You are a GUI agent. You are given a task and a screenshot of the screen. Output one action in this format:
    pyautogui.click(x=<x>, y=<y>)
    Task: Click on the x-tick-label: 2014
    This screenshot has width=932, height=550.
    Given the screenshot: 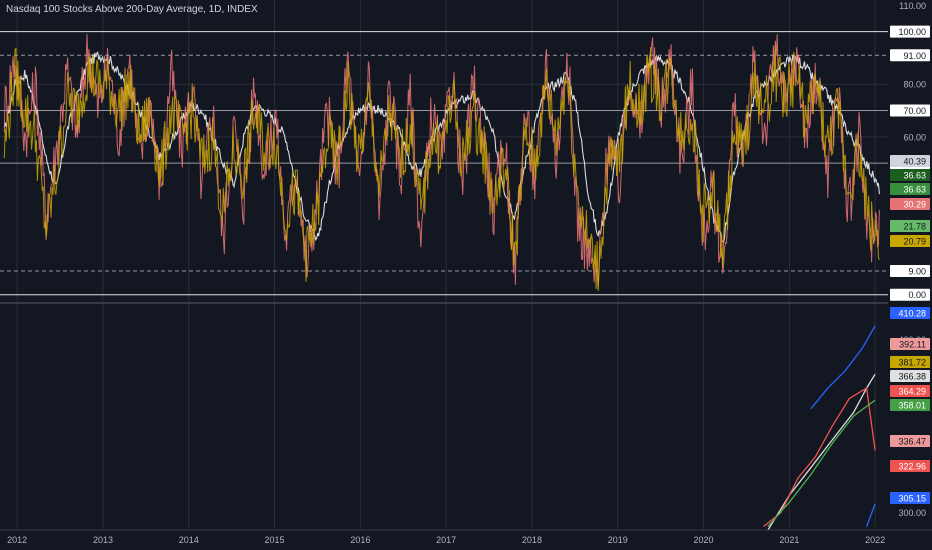 What is the action you would take?
    pyautogui.click(x=189, y=540)
    